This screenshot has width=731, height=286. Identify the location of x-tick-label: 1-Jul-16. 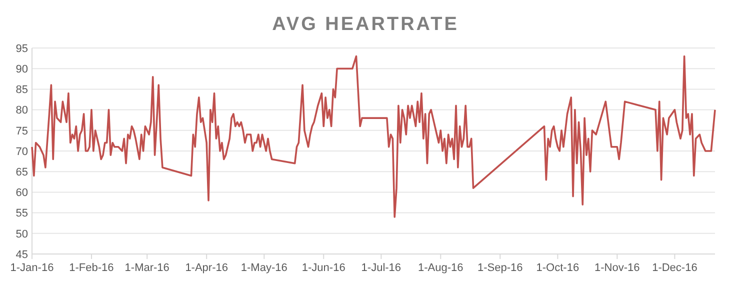
(381, 268).